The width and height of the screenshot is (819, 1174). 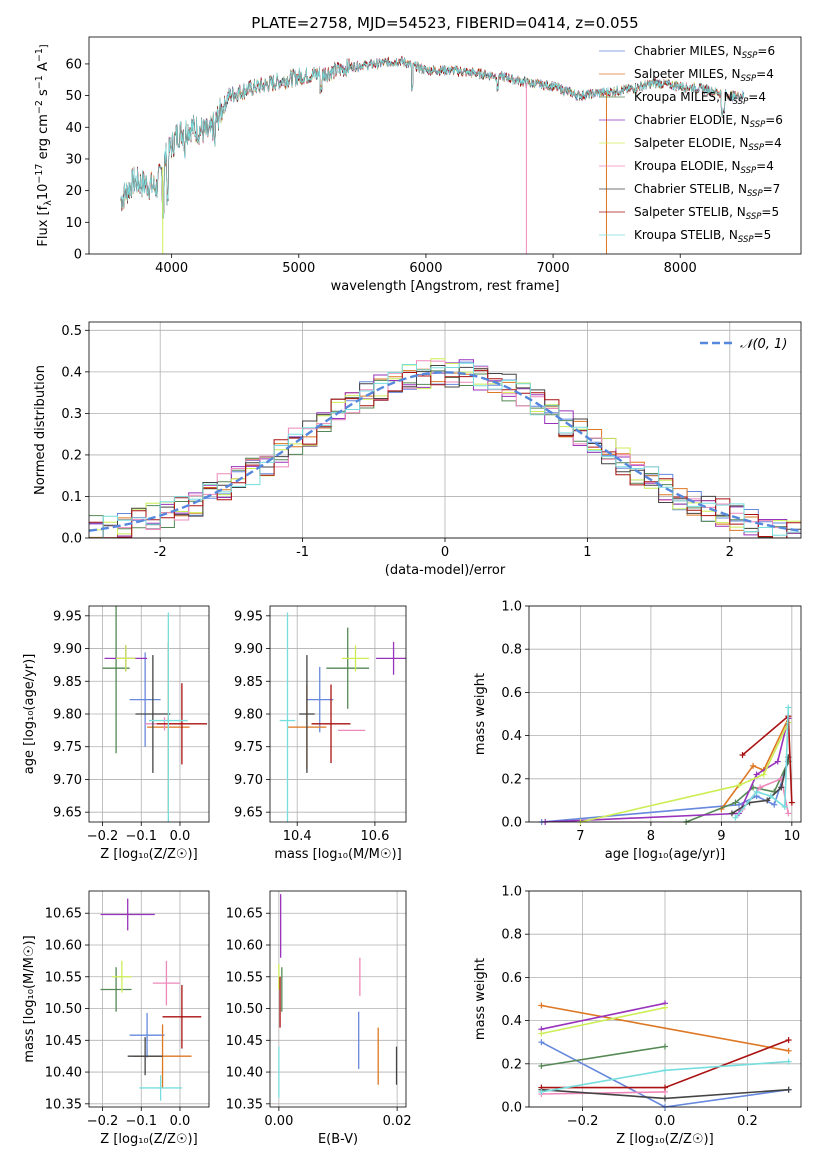 What do you see at coordinates (71, 331) in the screenshot?
I see `y-tick-label: 0.5` at bounding box center [71, 331].